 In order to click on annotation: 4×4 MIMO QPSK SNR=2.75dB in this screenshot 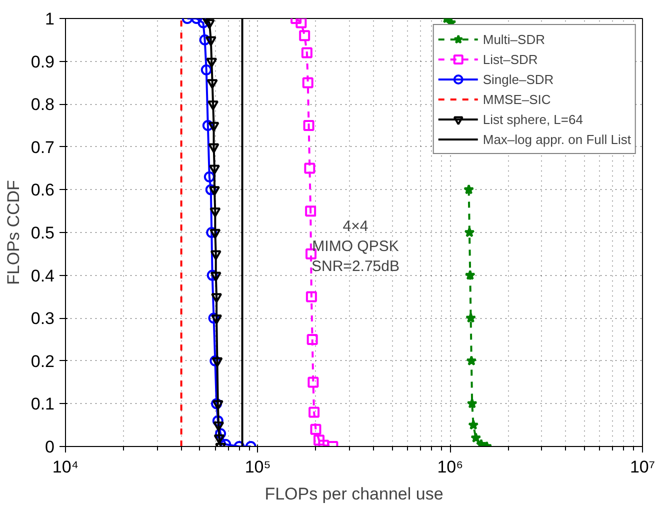, I will do `click(356, 246)`.